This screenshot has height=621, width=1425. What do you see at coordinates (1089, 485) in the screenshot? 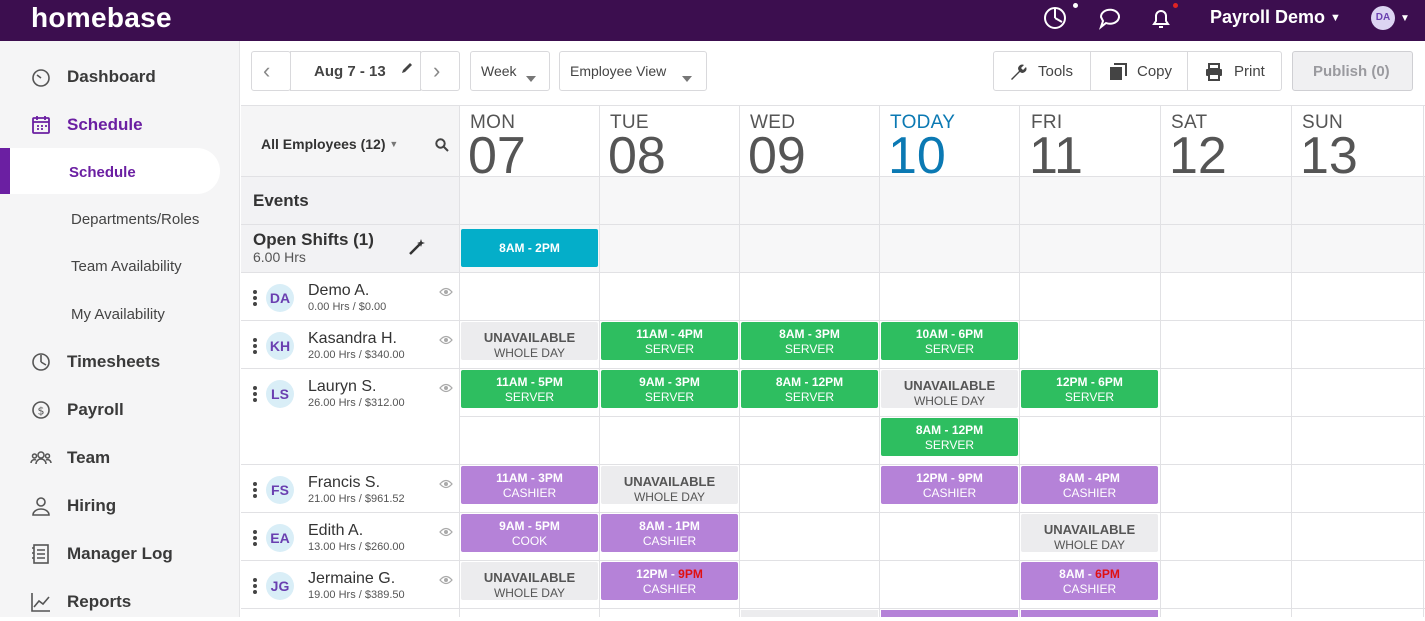
I see `shift-block: 8AM - 4PM CASHIER` at bounding box center [1089, 485].